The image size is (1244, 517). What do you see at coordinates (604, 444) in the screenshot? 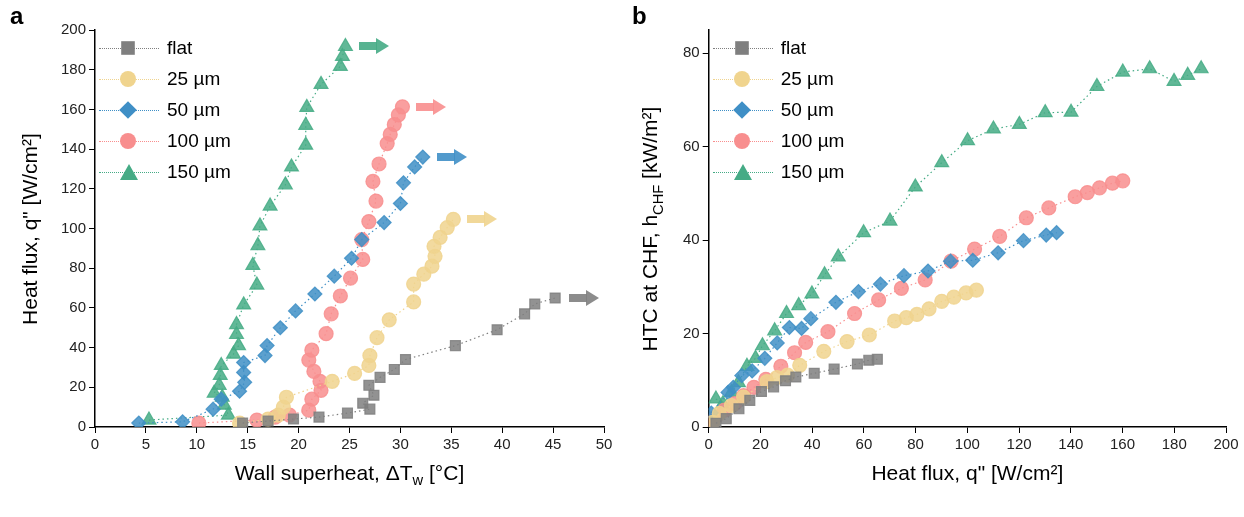
I see `x-tick-label: 50` at bounding box center [604, 444].